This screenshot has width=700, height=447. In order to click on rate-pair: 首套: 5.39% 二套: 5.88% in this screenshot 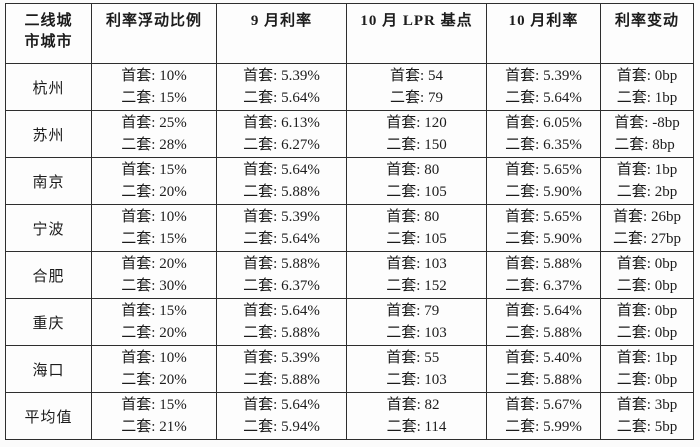, I will do `click(281, 369)`.